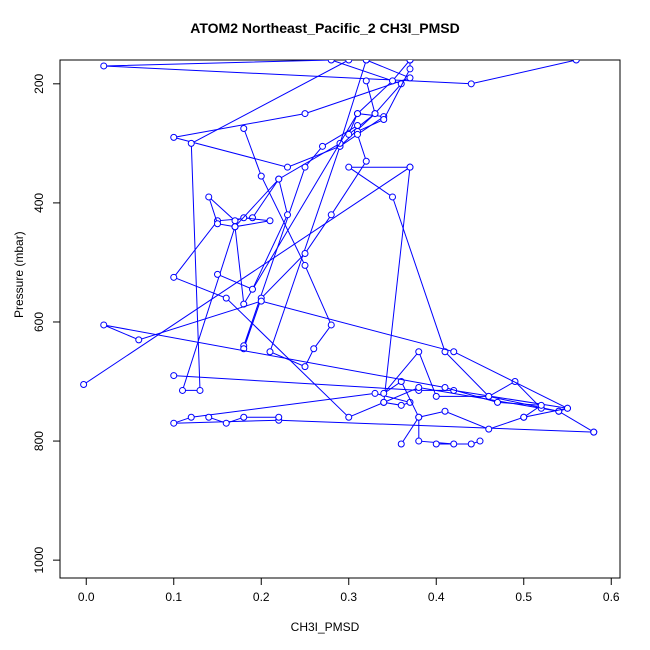  I want to click on x-tick-label: 0.6, so click(611, 597).